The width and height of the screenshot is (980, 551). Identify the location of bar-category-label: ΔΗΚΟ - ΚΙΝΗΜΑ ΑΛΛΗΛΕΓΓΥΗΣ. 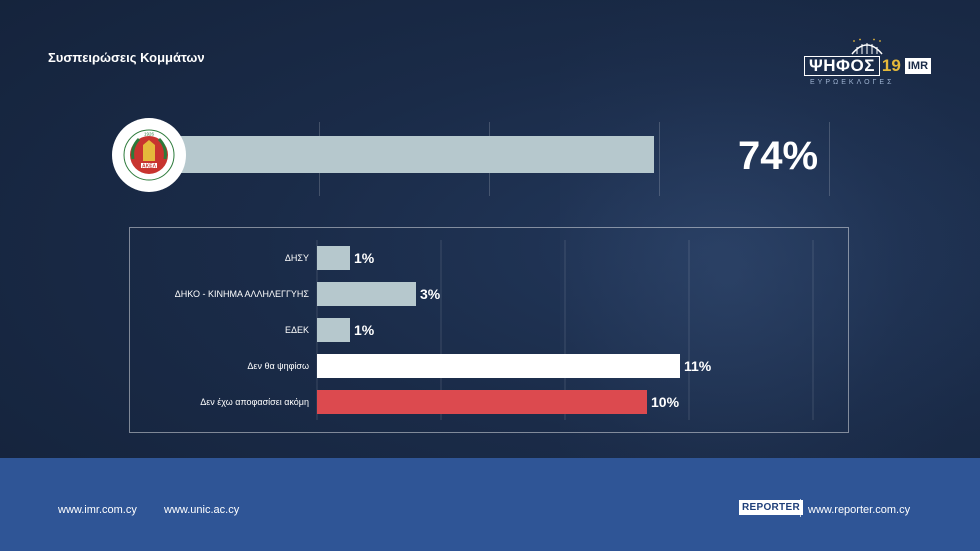
(241, 294).